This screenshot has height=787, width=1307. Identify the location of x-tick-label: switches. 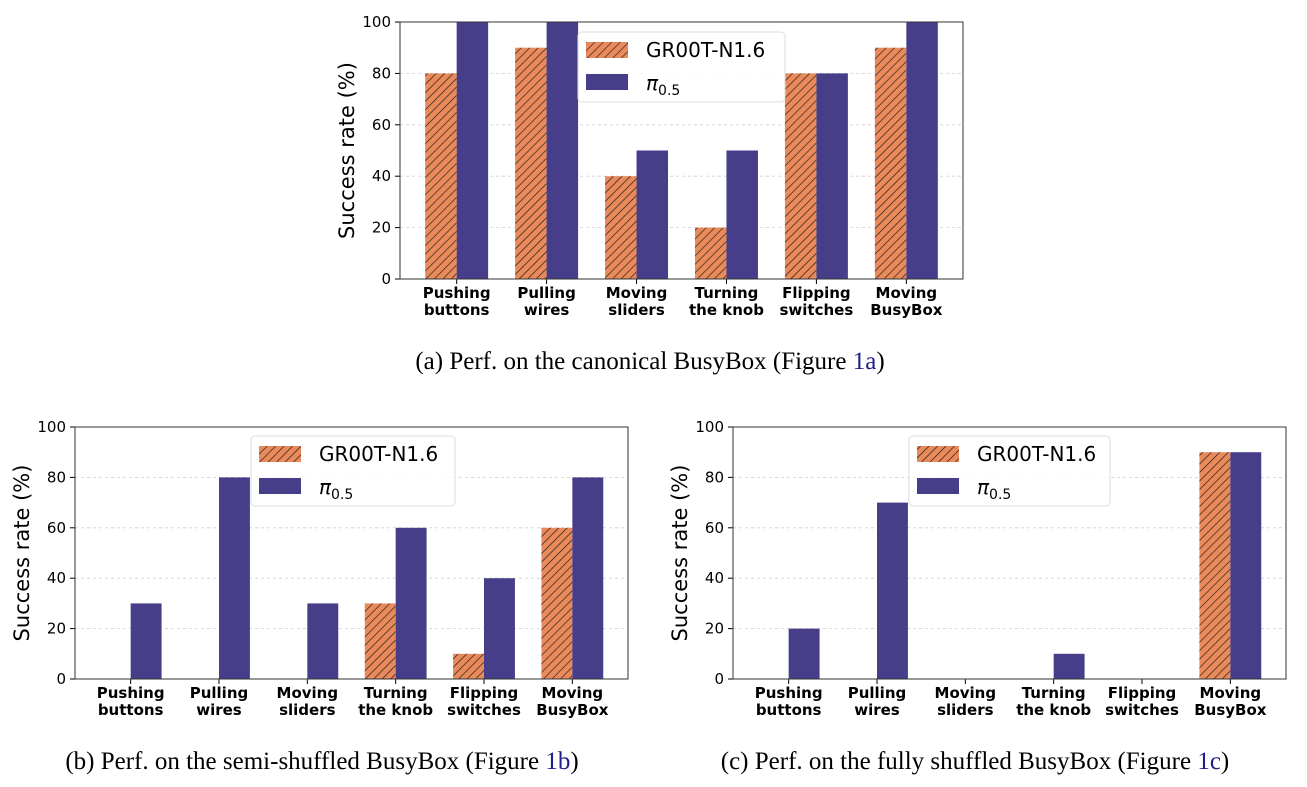
(484, 710).